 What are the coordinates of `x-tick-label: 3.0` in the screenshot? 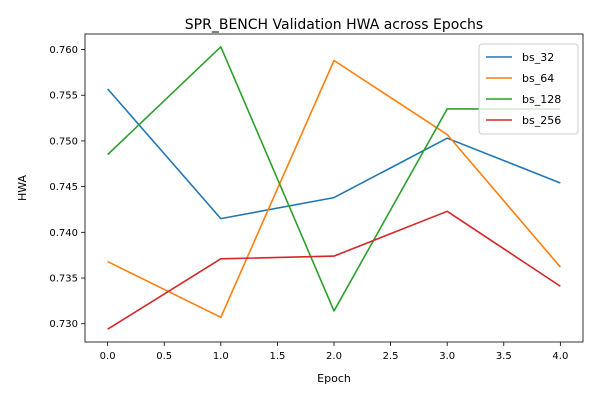 It's located at (447, 356).